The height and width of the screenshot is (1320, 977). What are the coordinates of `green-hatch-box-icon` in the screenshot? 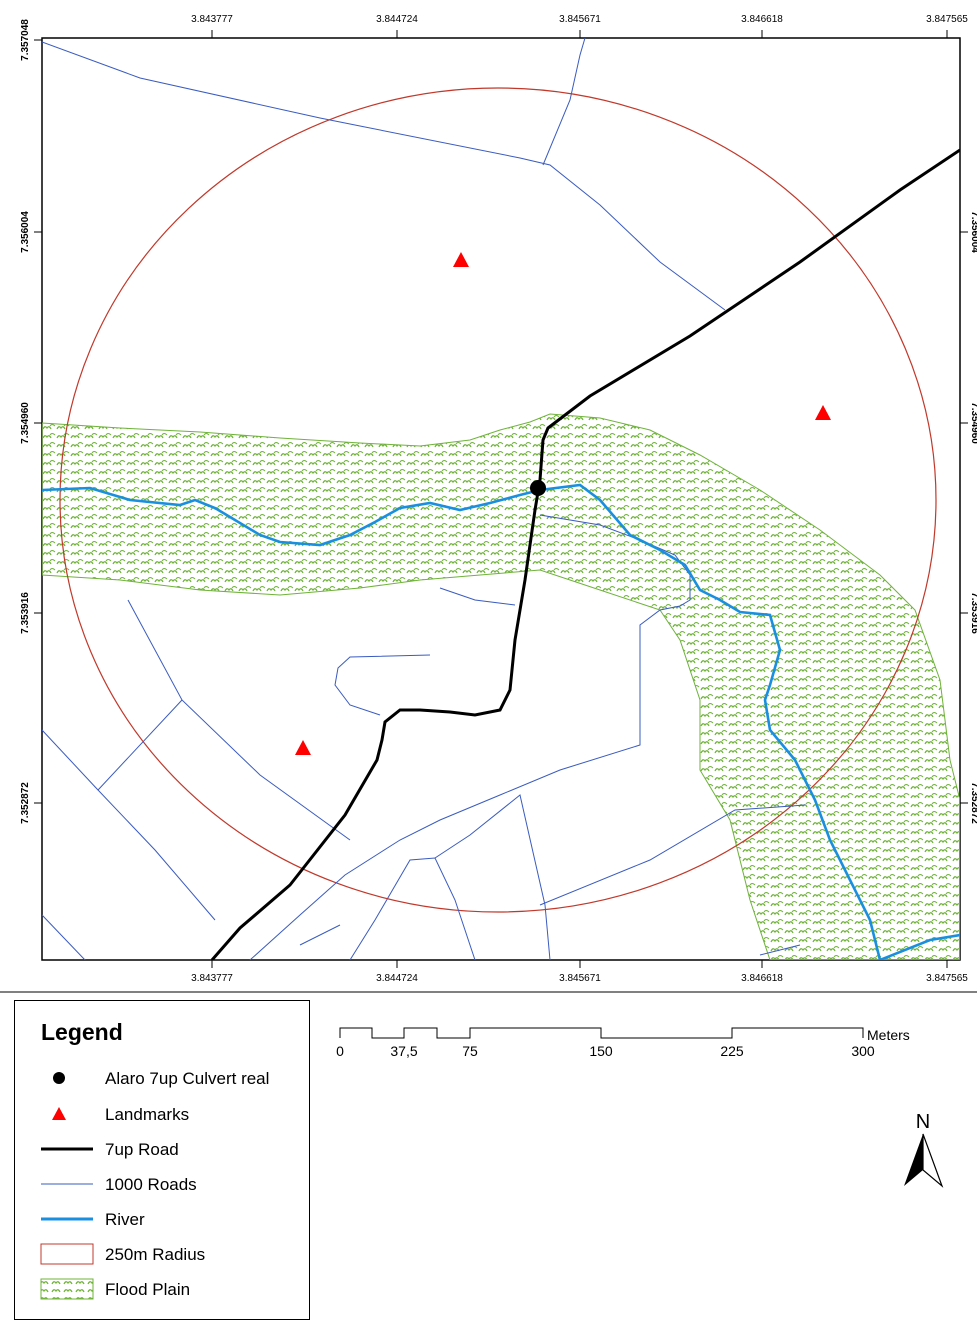 It's located at (67, 1289).